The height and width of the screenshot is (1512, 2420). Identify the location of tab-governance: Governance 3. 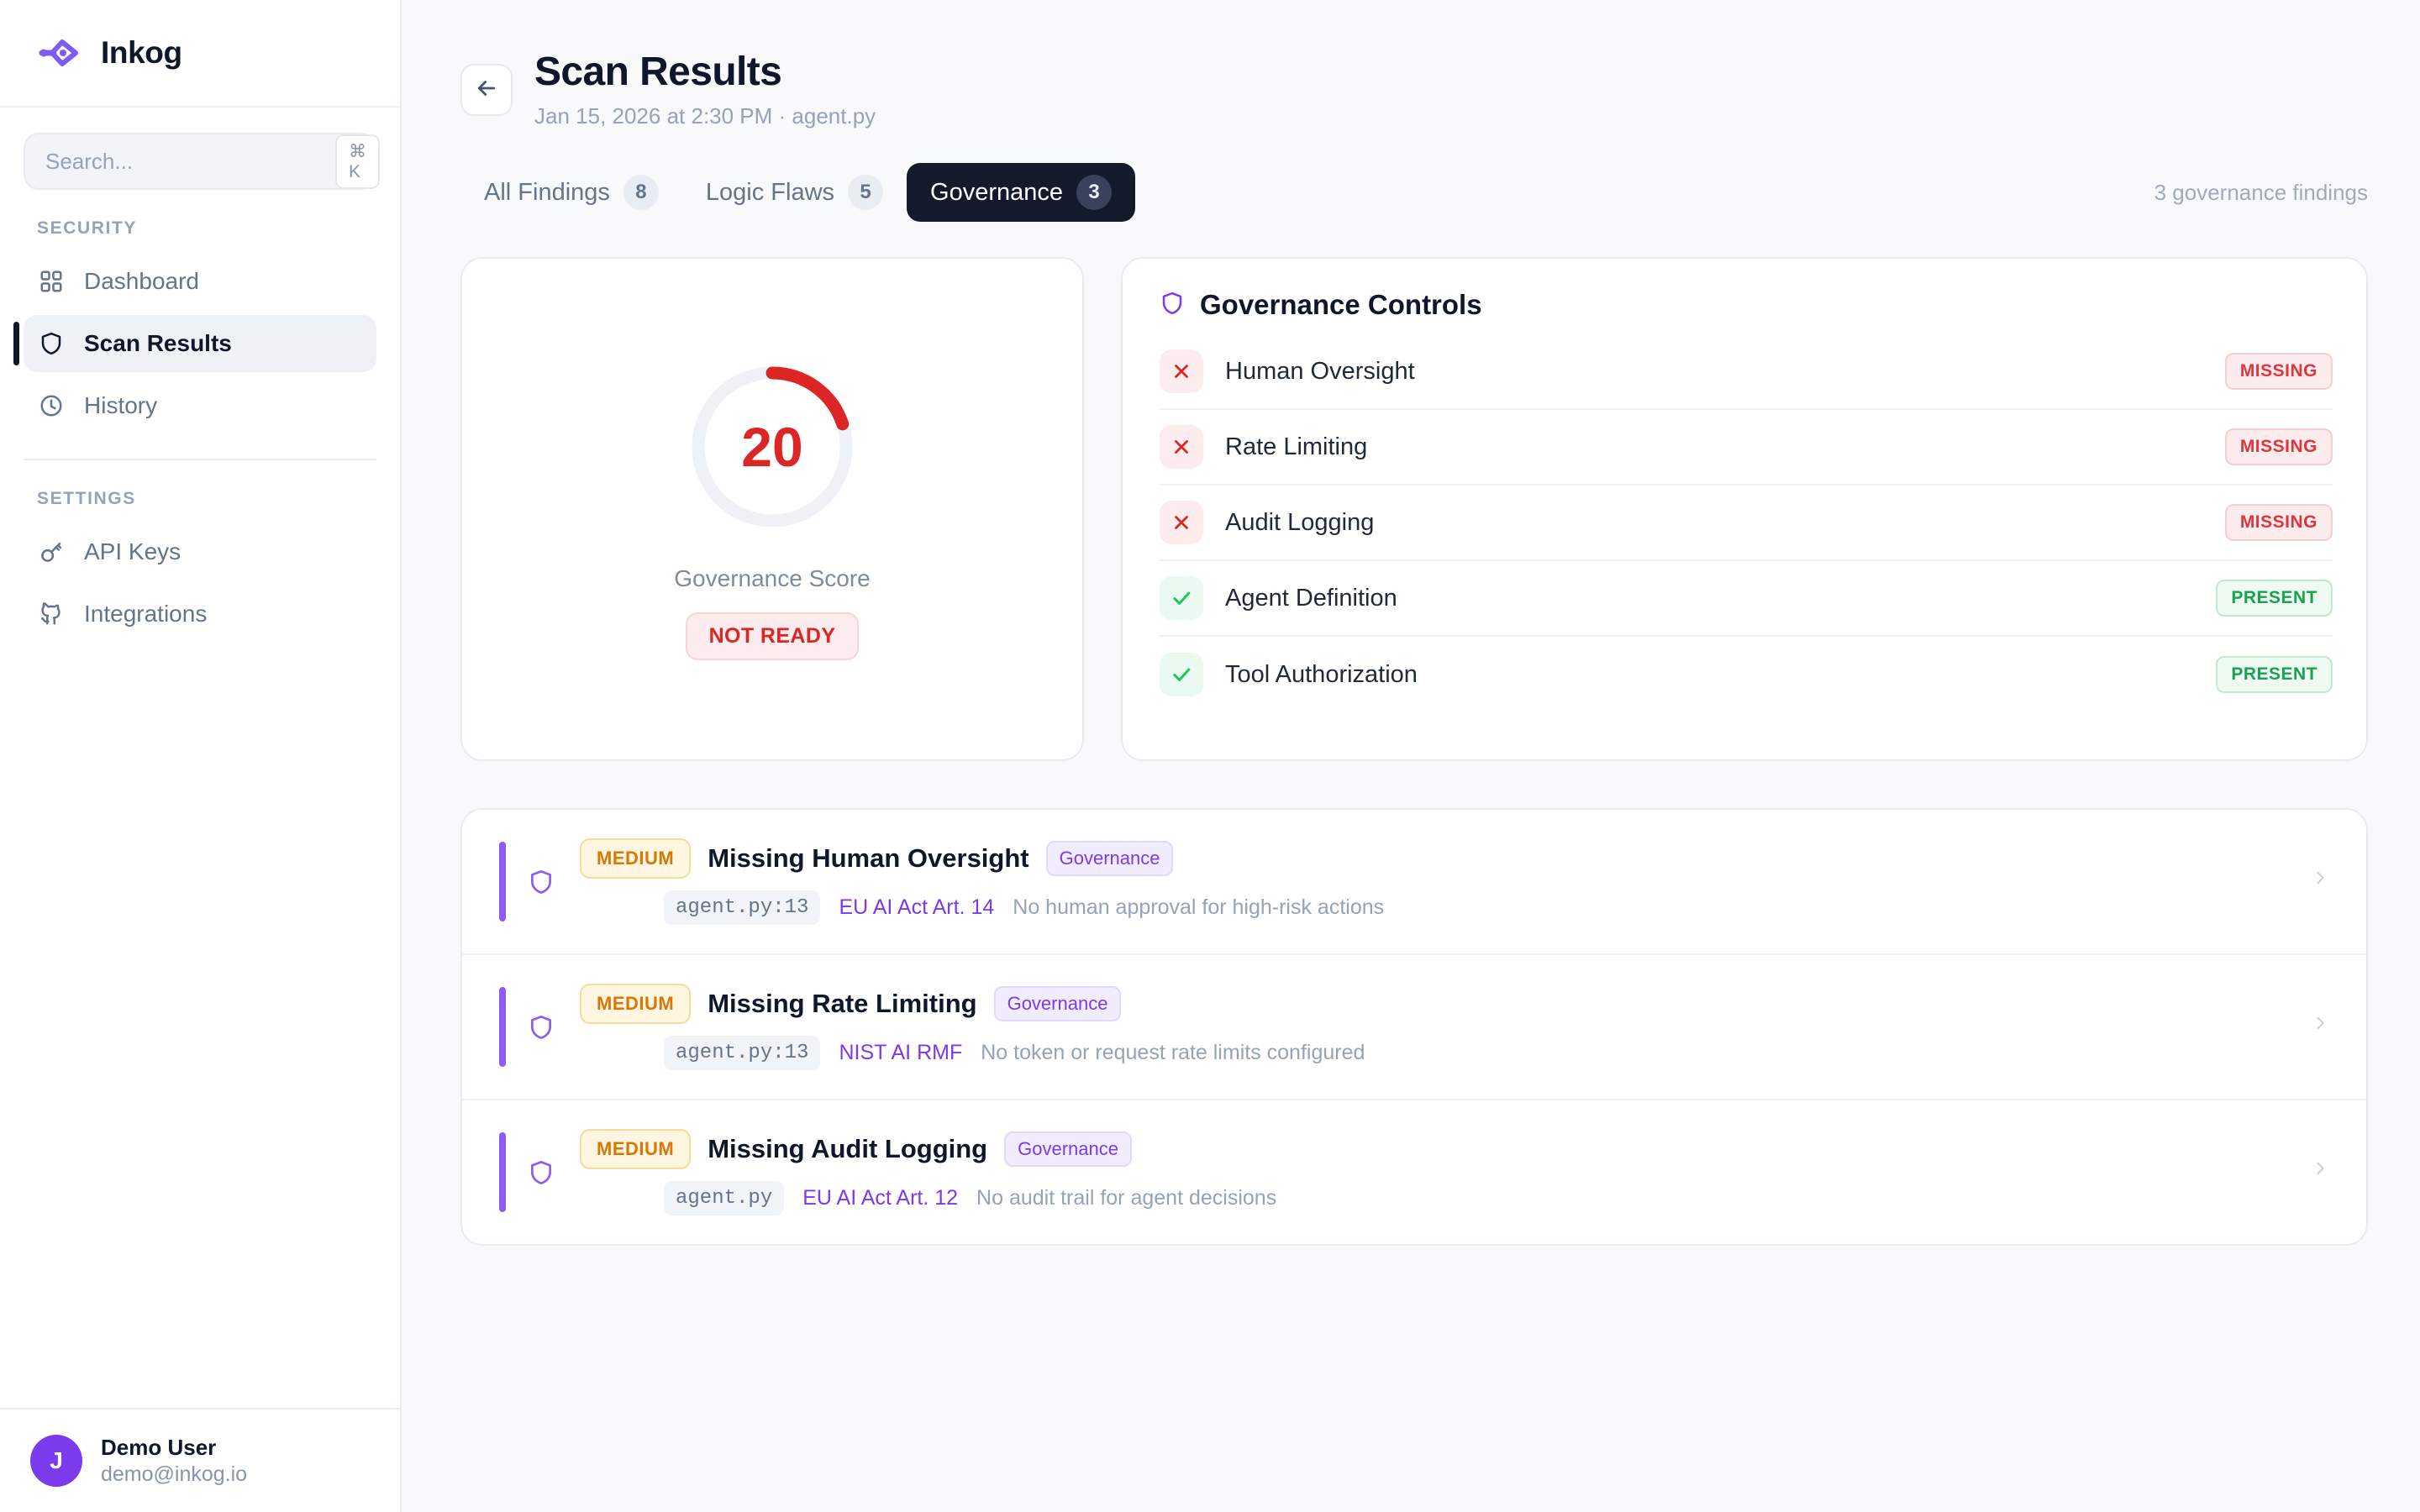
(1022, 192).